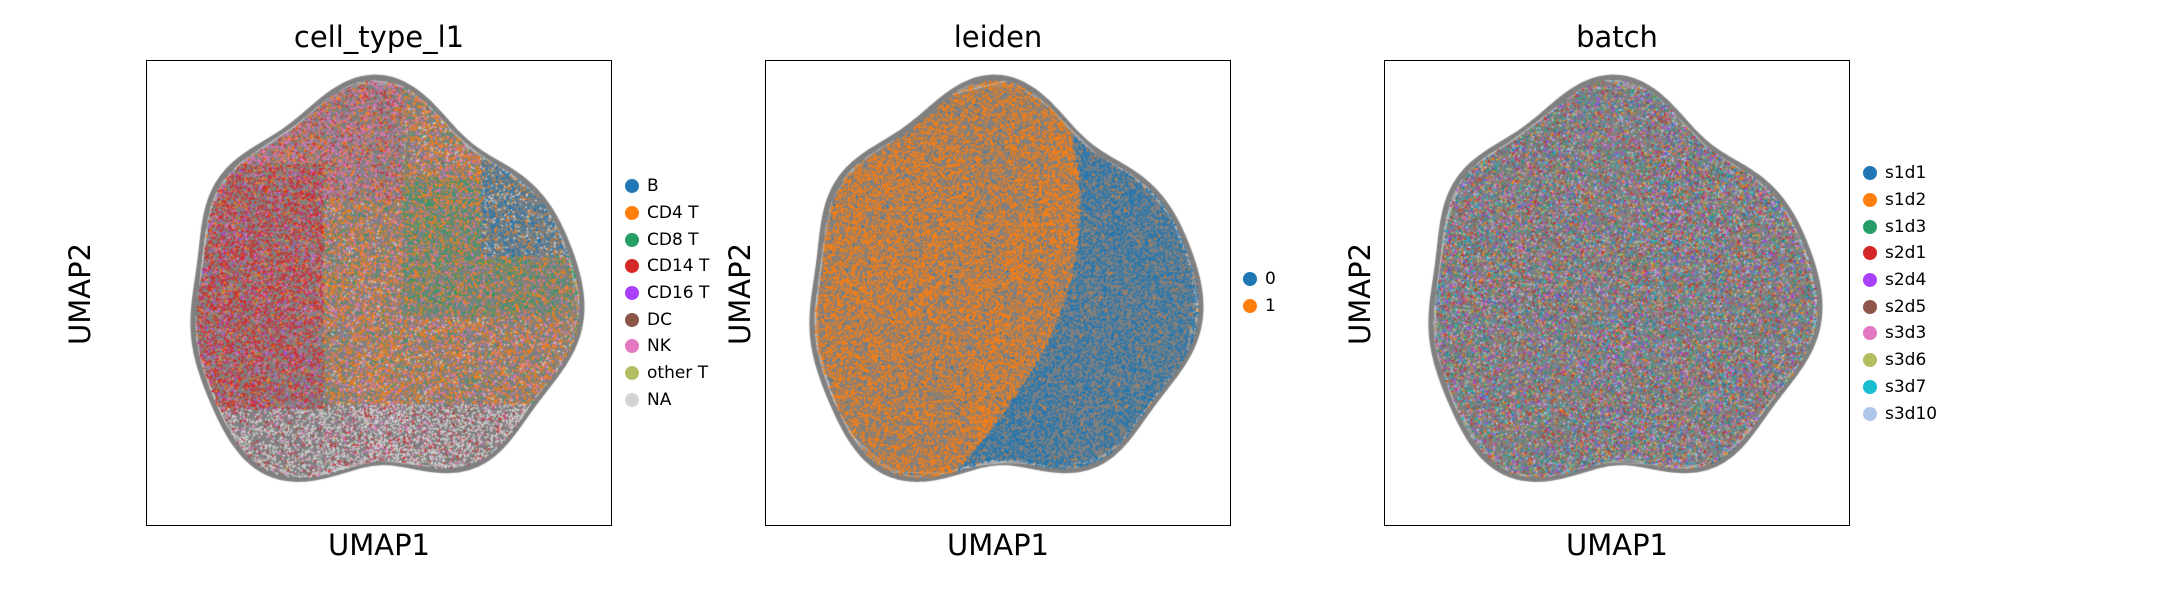  I want to click on legend-item: s3d6, so click(1900, 360).